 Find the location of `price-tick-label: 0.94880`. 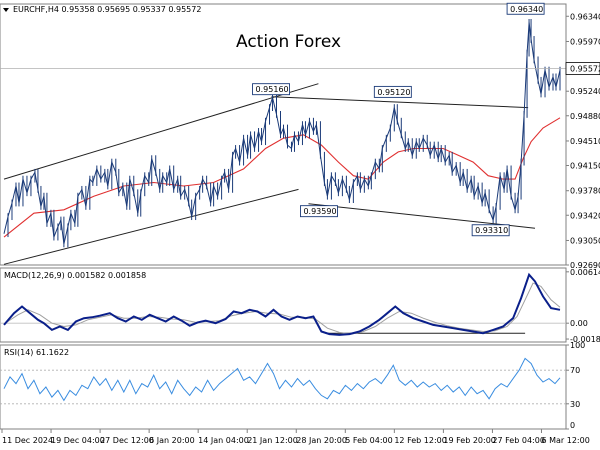

price-tick-label: 0.94880 is located at coordinates (585, 116).